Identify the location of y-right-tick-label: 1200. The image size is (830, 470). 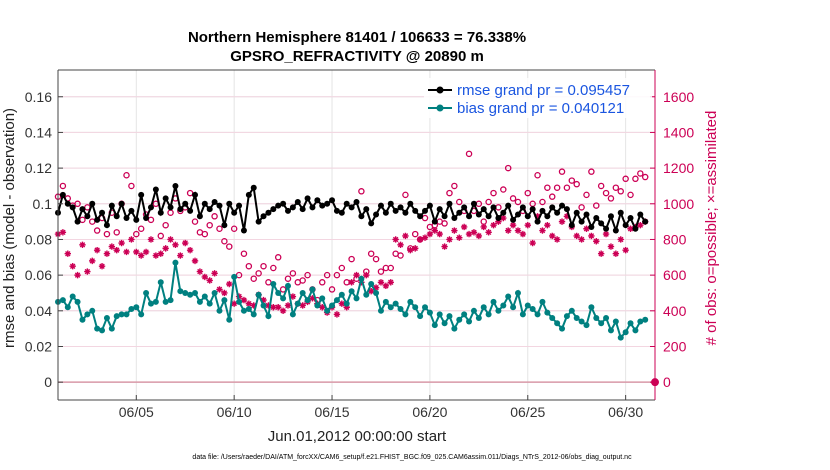
(678, 168).